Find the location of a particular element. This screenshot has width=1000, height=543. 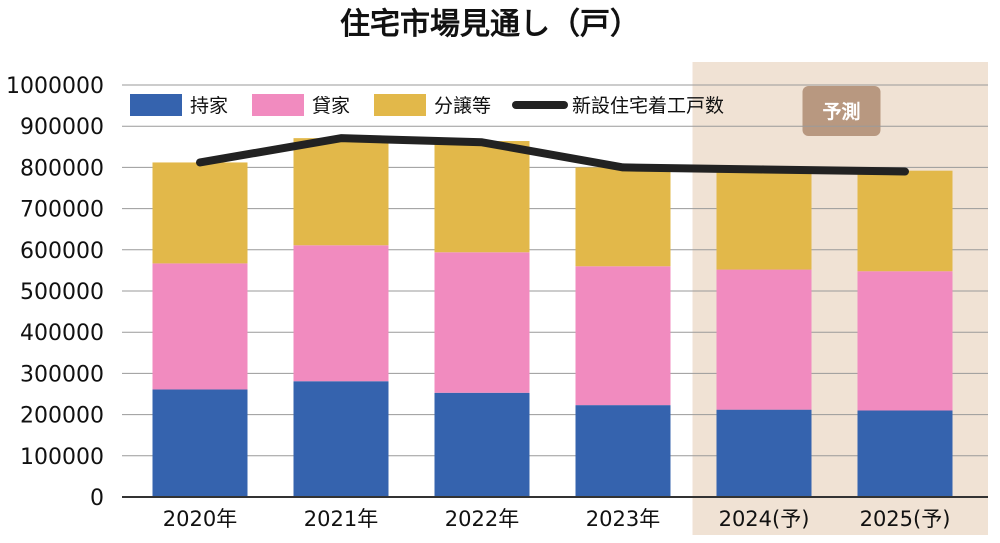

y-tick-label: 100000 is located at coordinates (62, 457).